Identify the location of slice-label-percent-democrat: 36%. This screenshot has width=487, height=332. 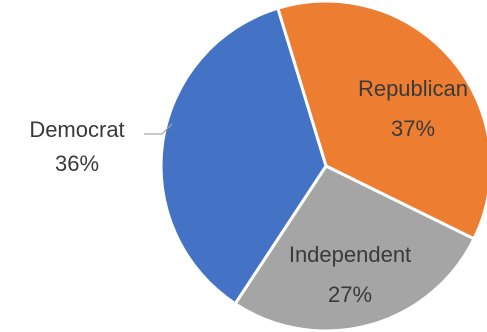
(77, 163).